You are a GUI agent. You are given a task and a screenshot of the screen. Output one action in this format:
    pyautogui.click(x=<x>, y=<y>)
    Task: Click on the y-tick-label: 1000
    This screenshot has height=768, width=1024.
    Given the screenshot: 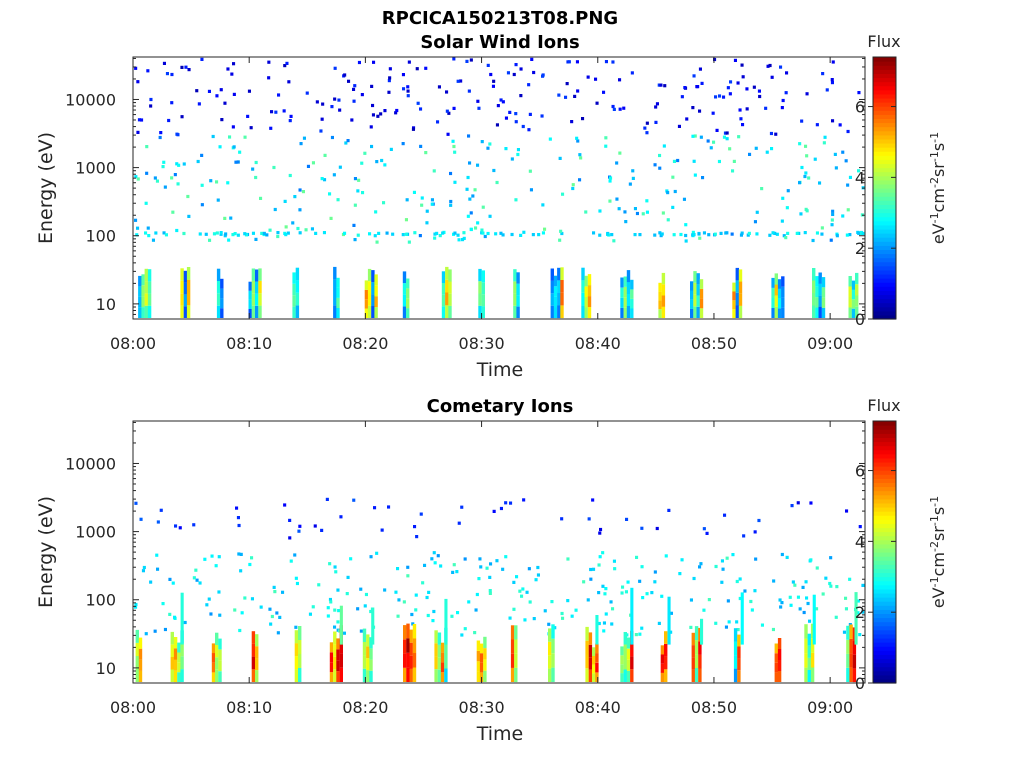 What is the action you would take?
    pyautogui.click(x=95, y=168)
    